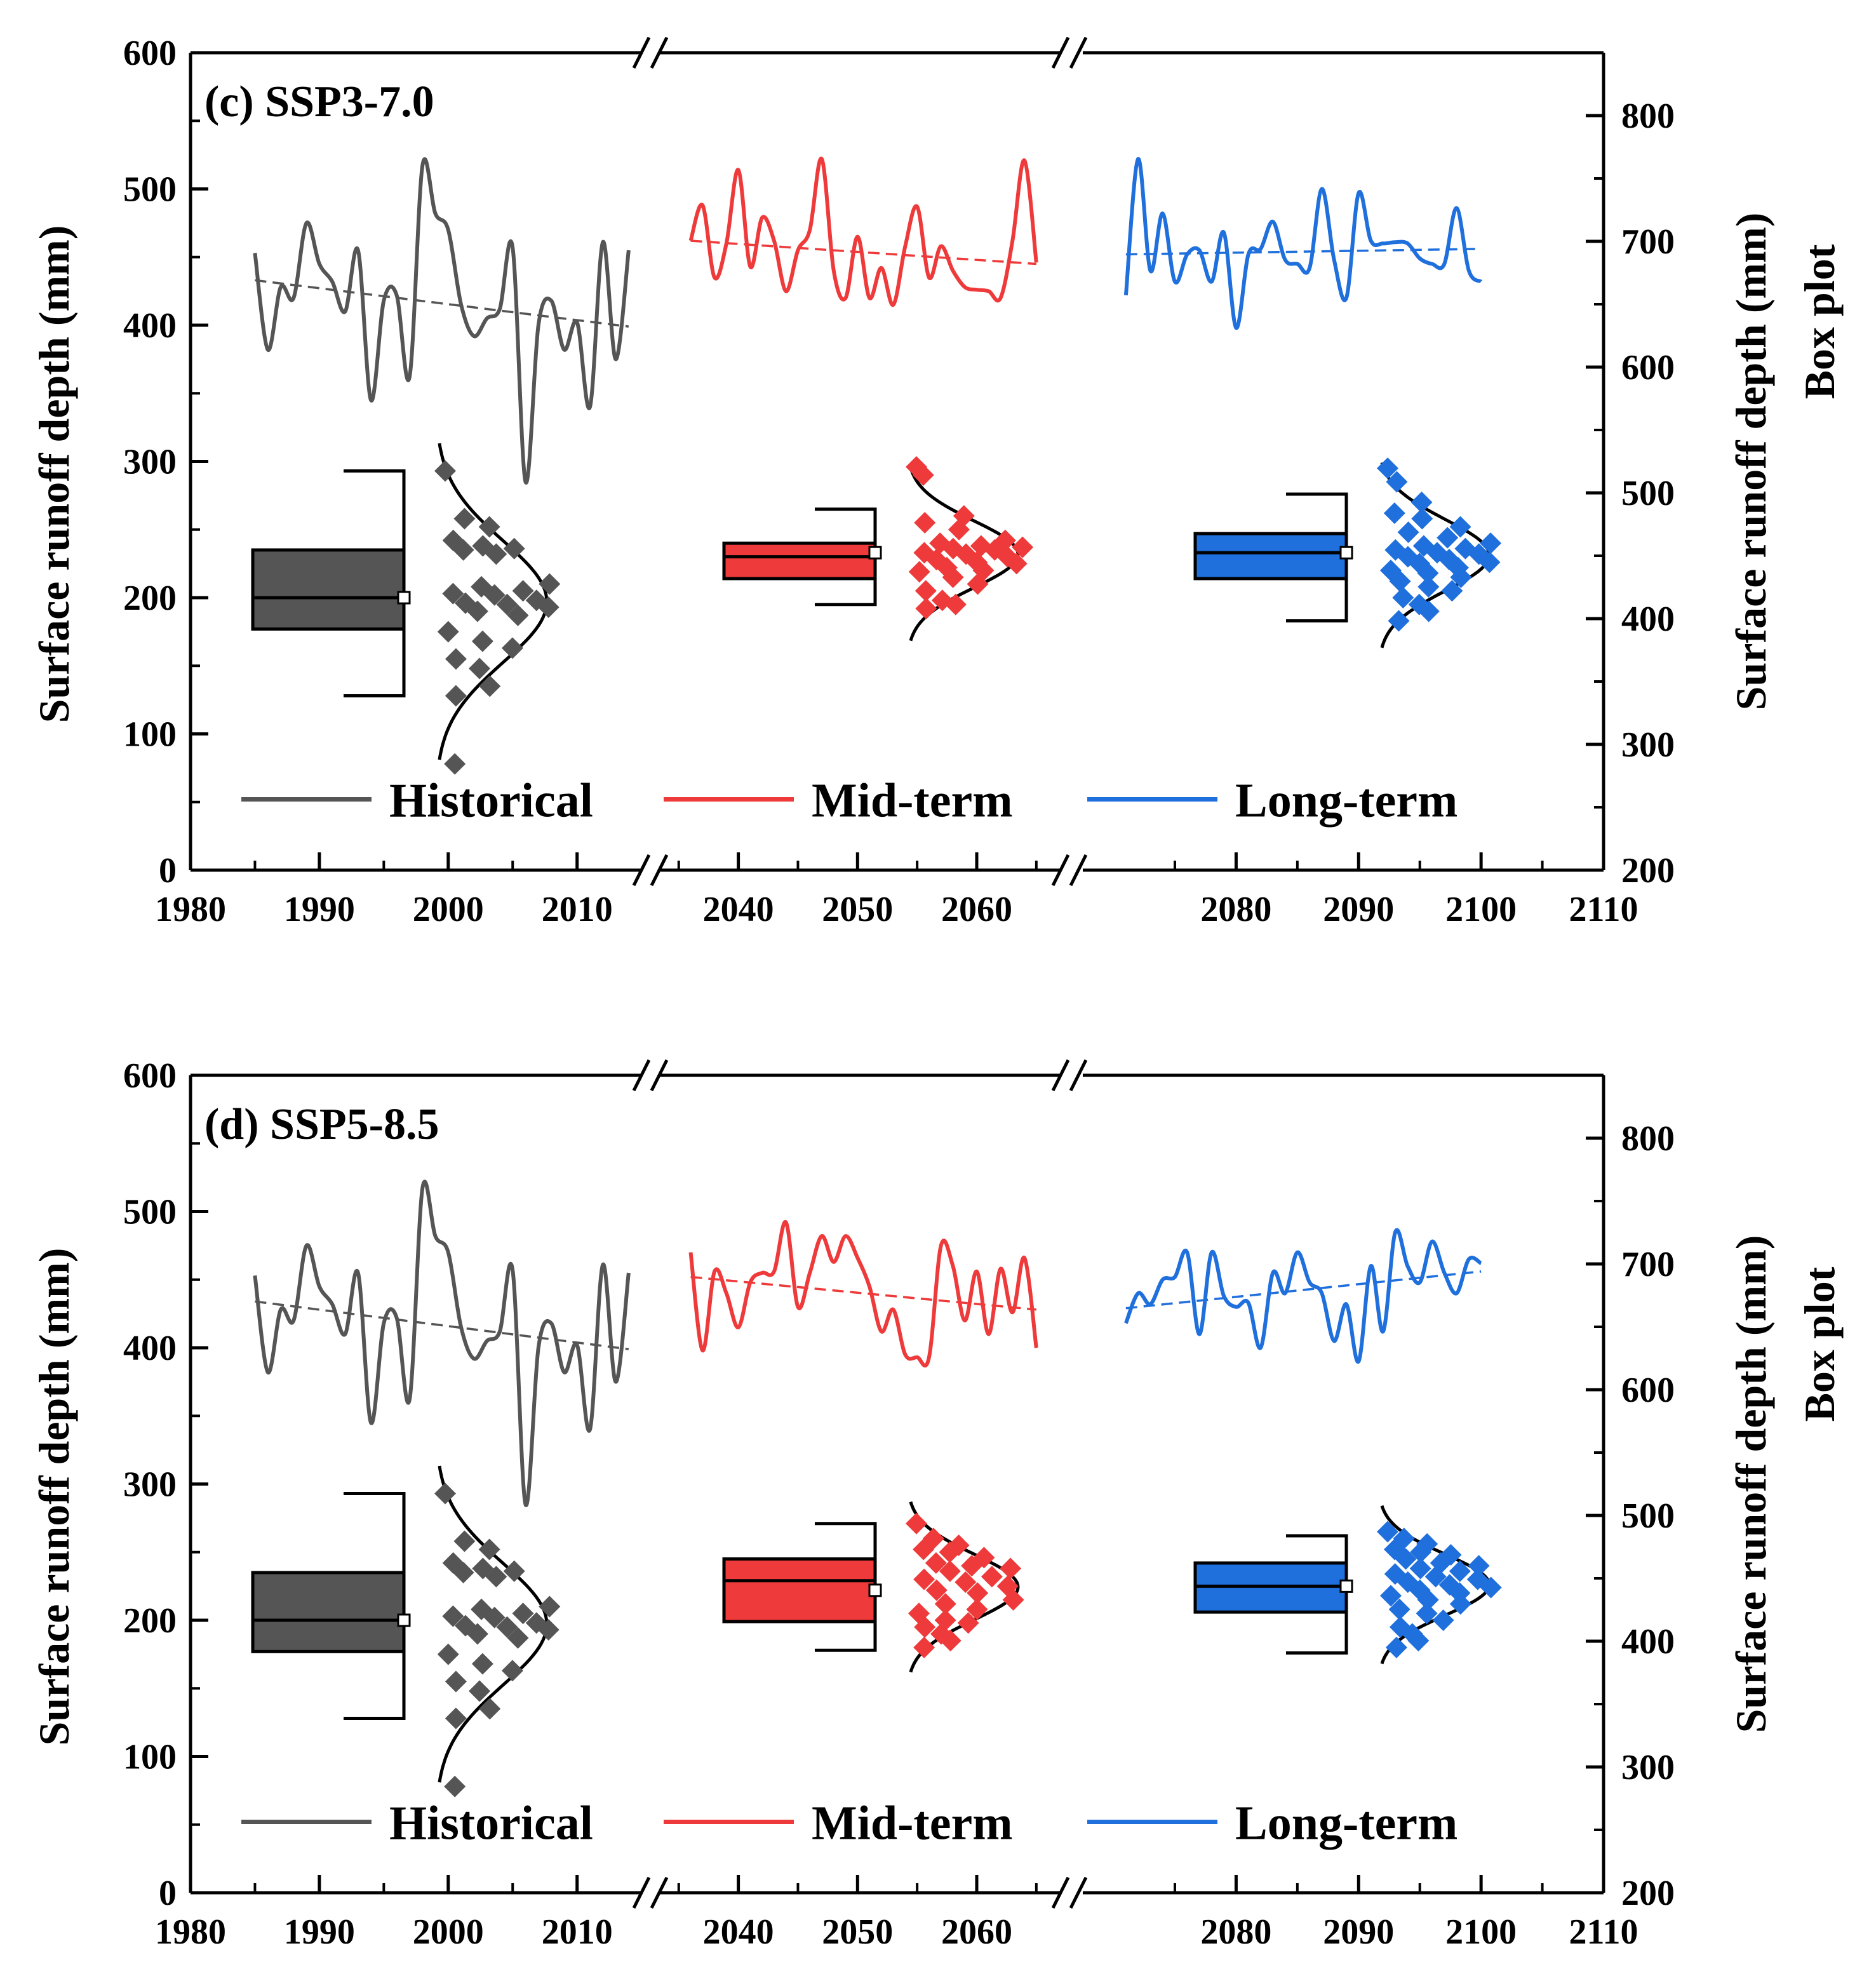 This screenshot has width=1876, height=1988. Describe the element at coordinates (1317, 513) in the screenshot. I see `box-upper-whisker` at that location.